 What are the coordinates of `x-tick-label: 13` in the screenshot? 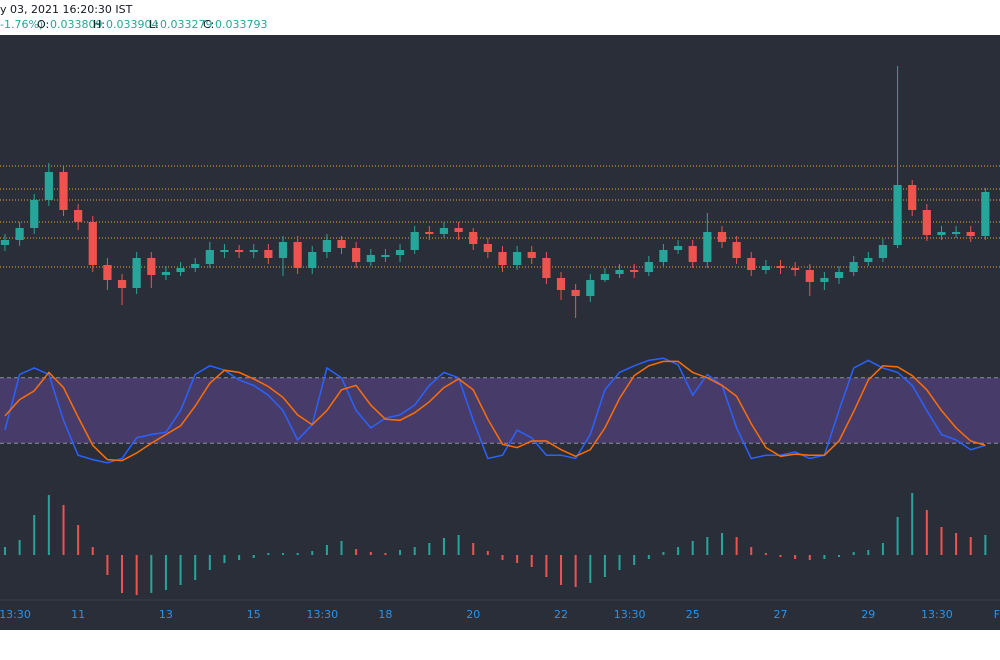 It's located at (166, 614).